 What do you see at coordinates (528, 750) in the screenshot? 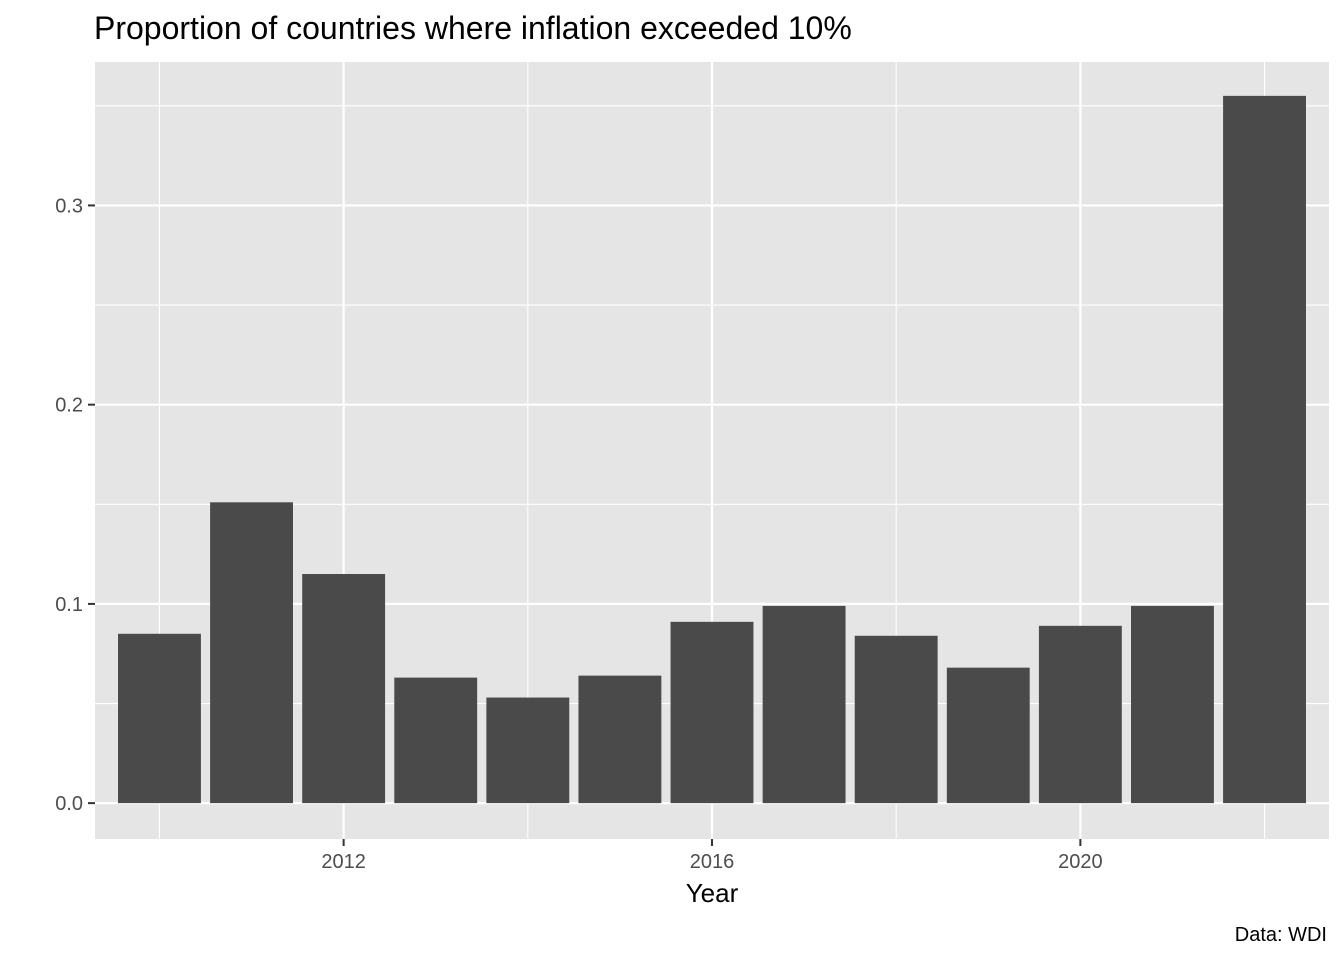
I see `bar-2014` at bounding box center [528, 750].